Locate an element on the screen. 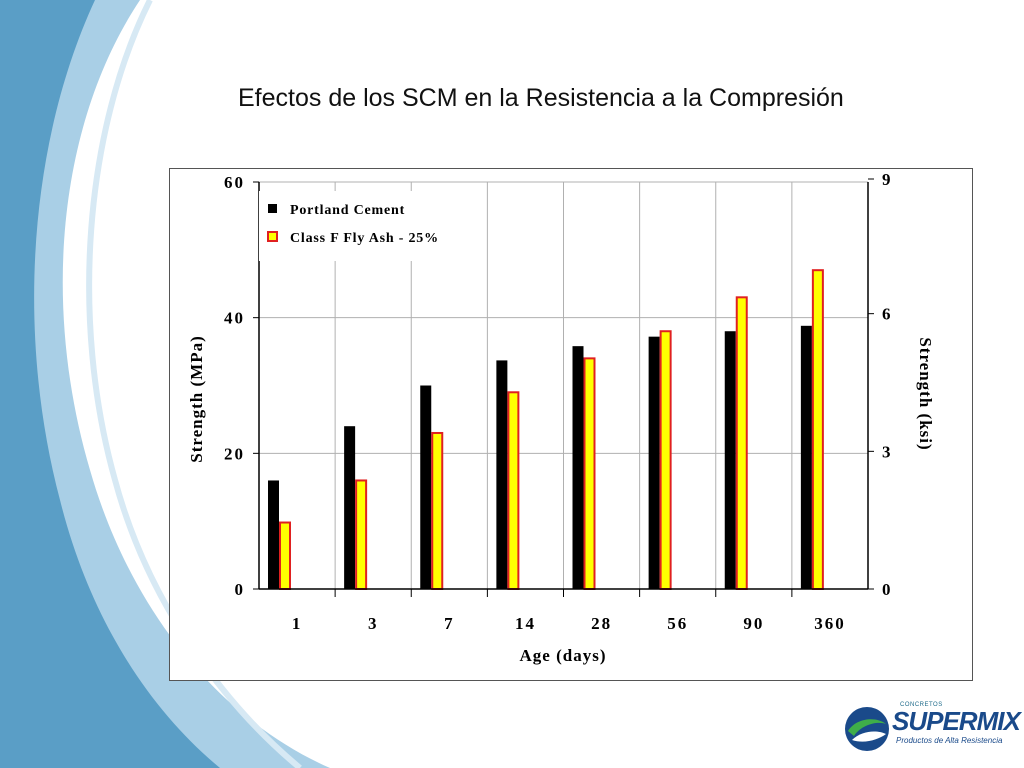  y-tick-label: 60 is located at coordinates (234, 182).